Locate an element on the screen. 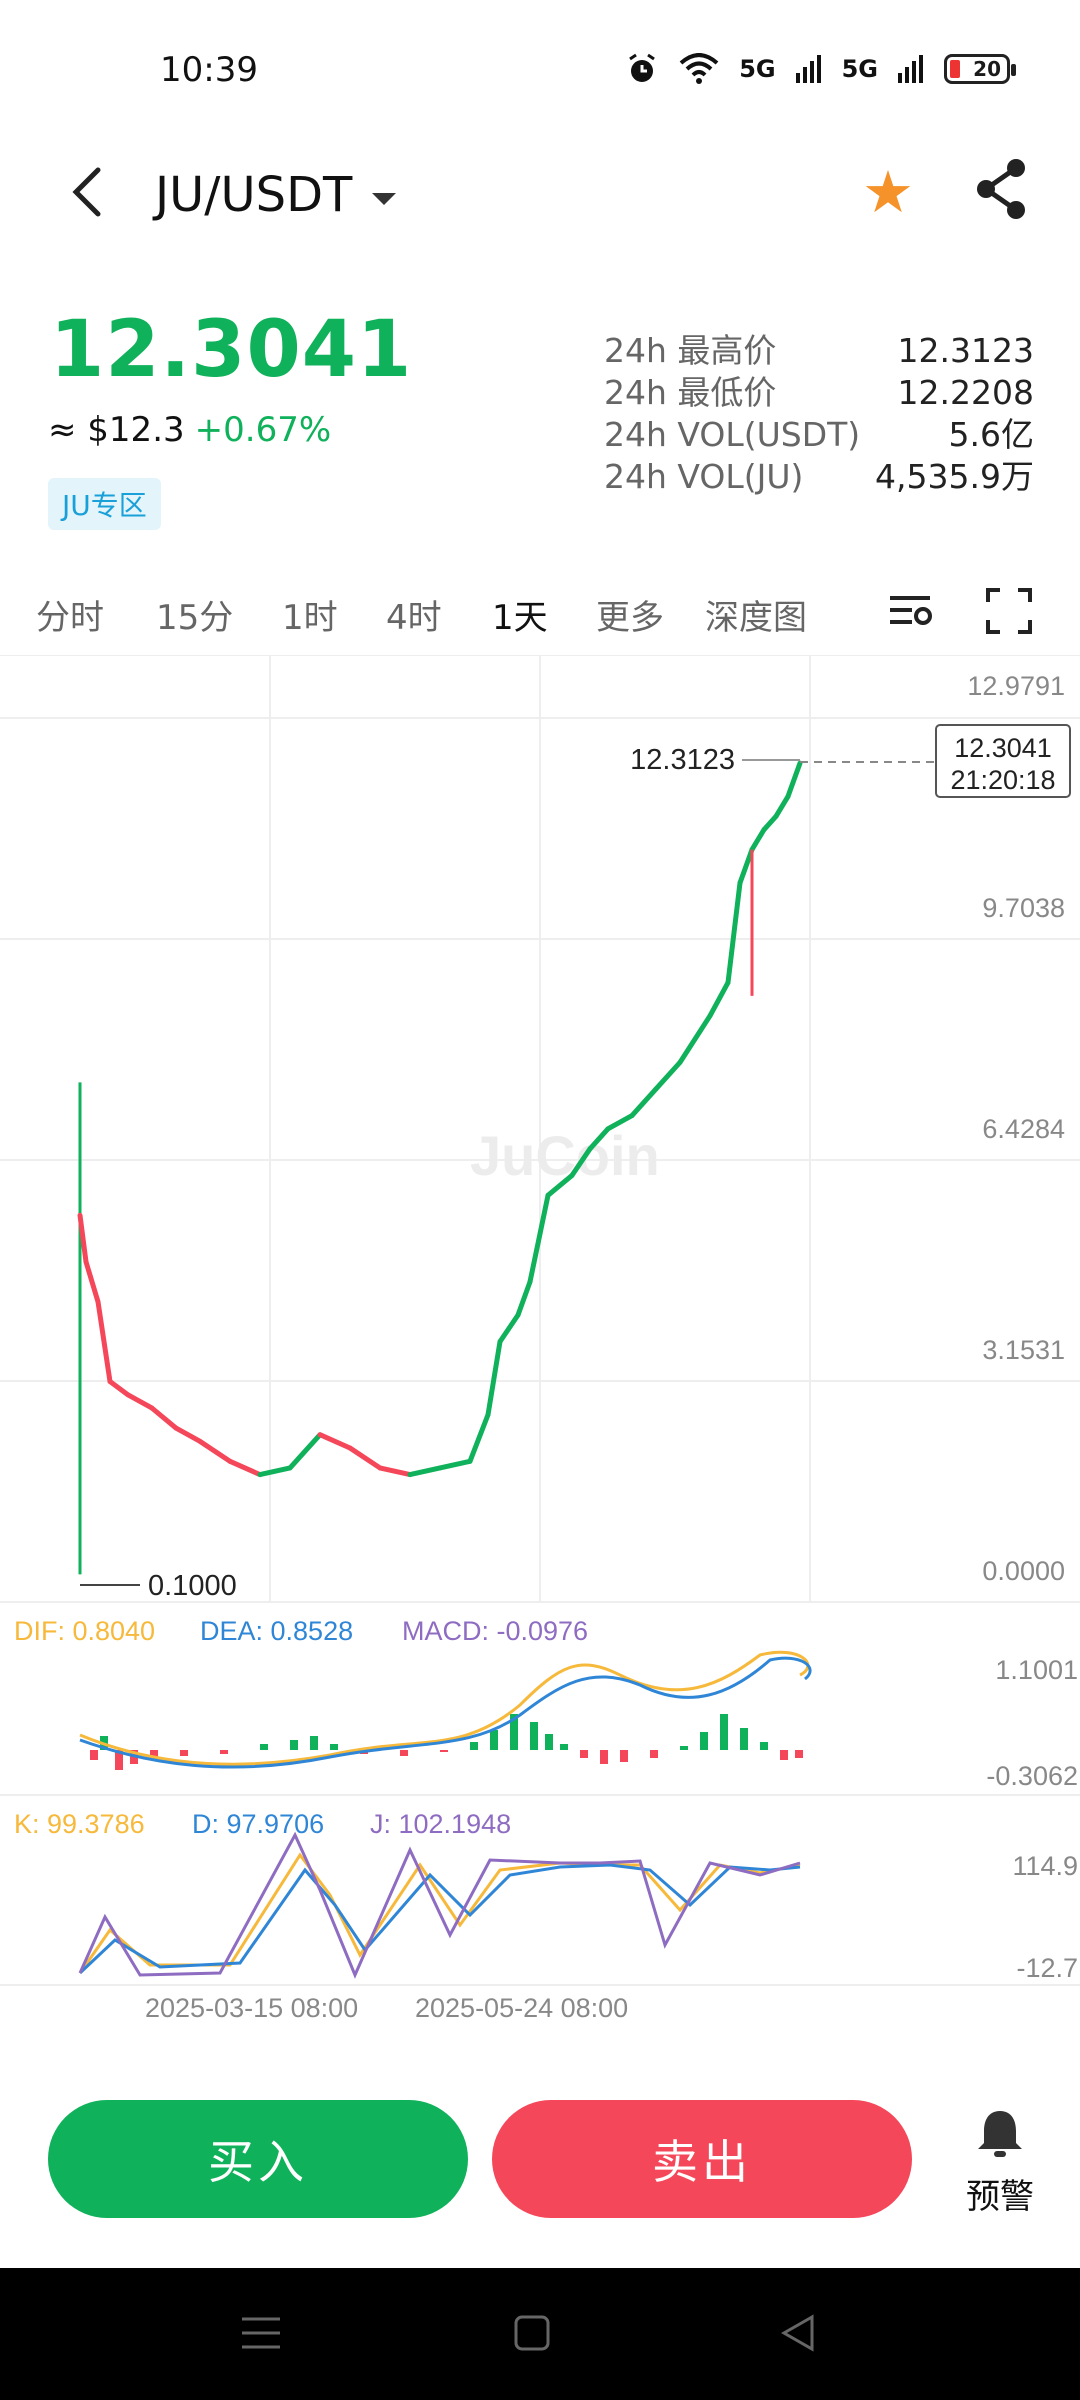 This screenshot has height=2400, width=1080. battery-icon: 20 is located at coordinates (980, 69).